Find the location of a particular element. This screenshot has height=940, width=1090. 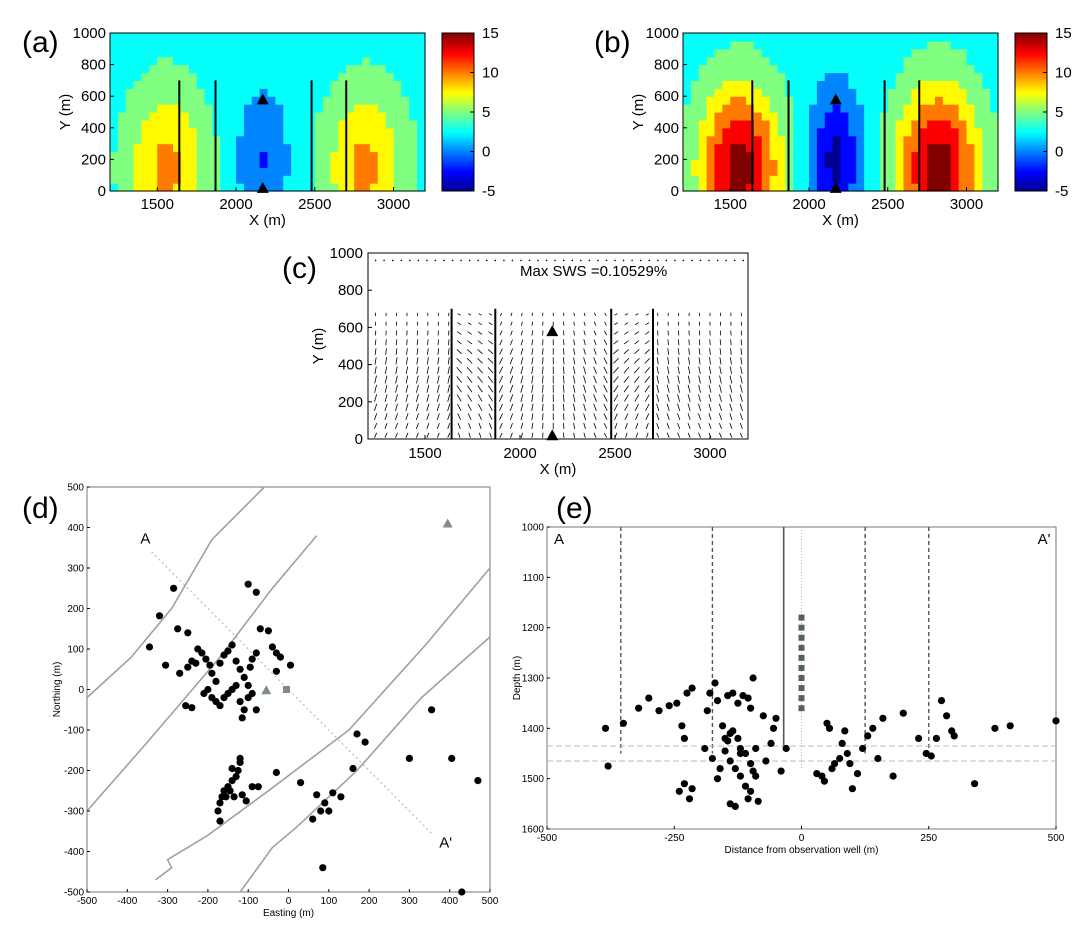

y-tick-label: 1100 is located at coordinates (533, 578).